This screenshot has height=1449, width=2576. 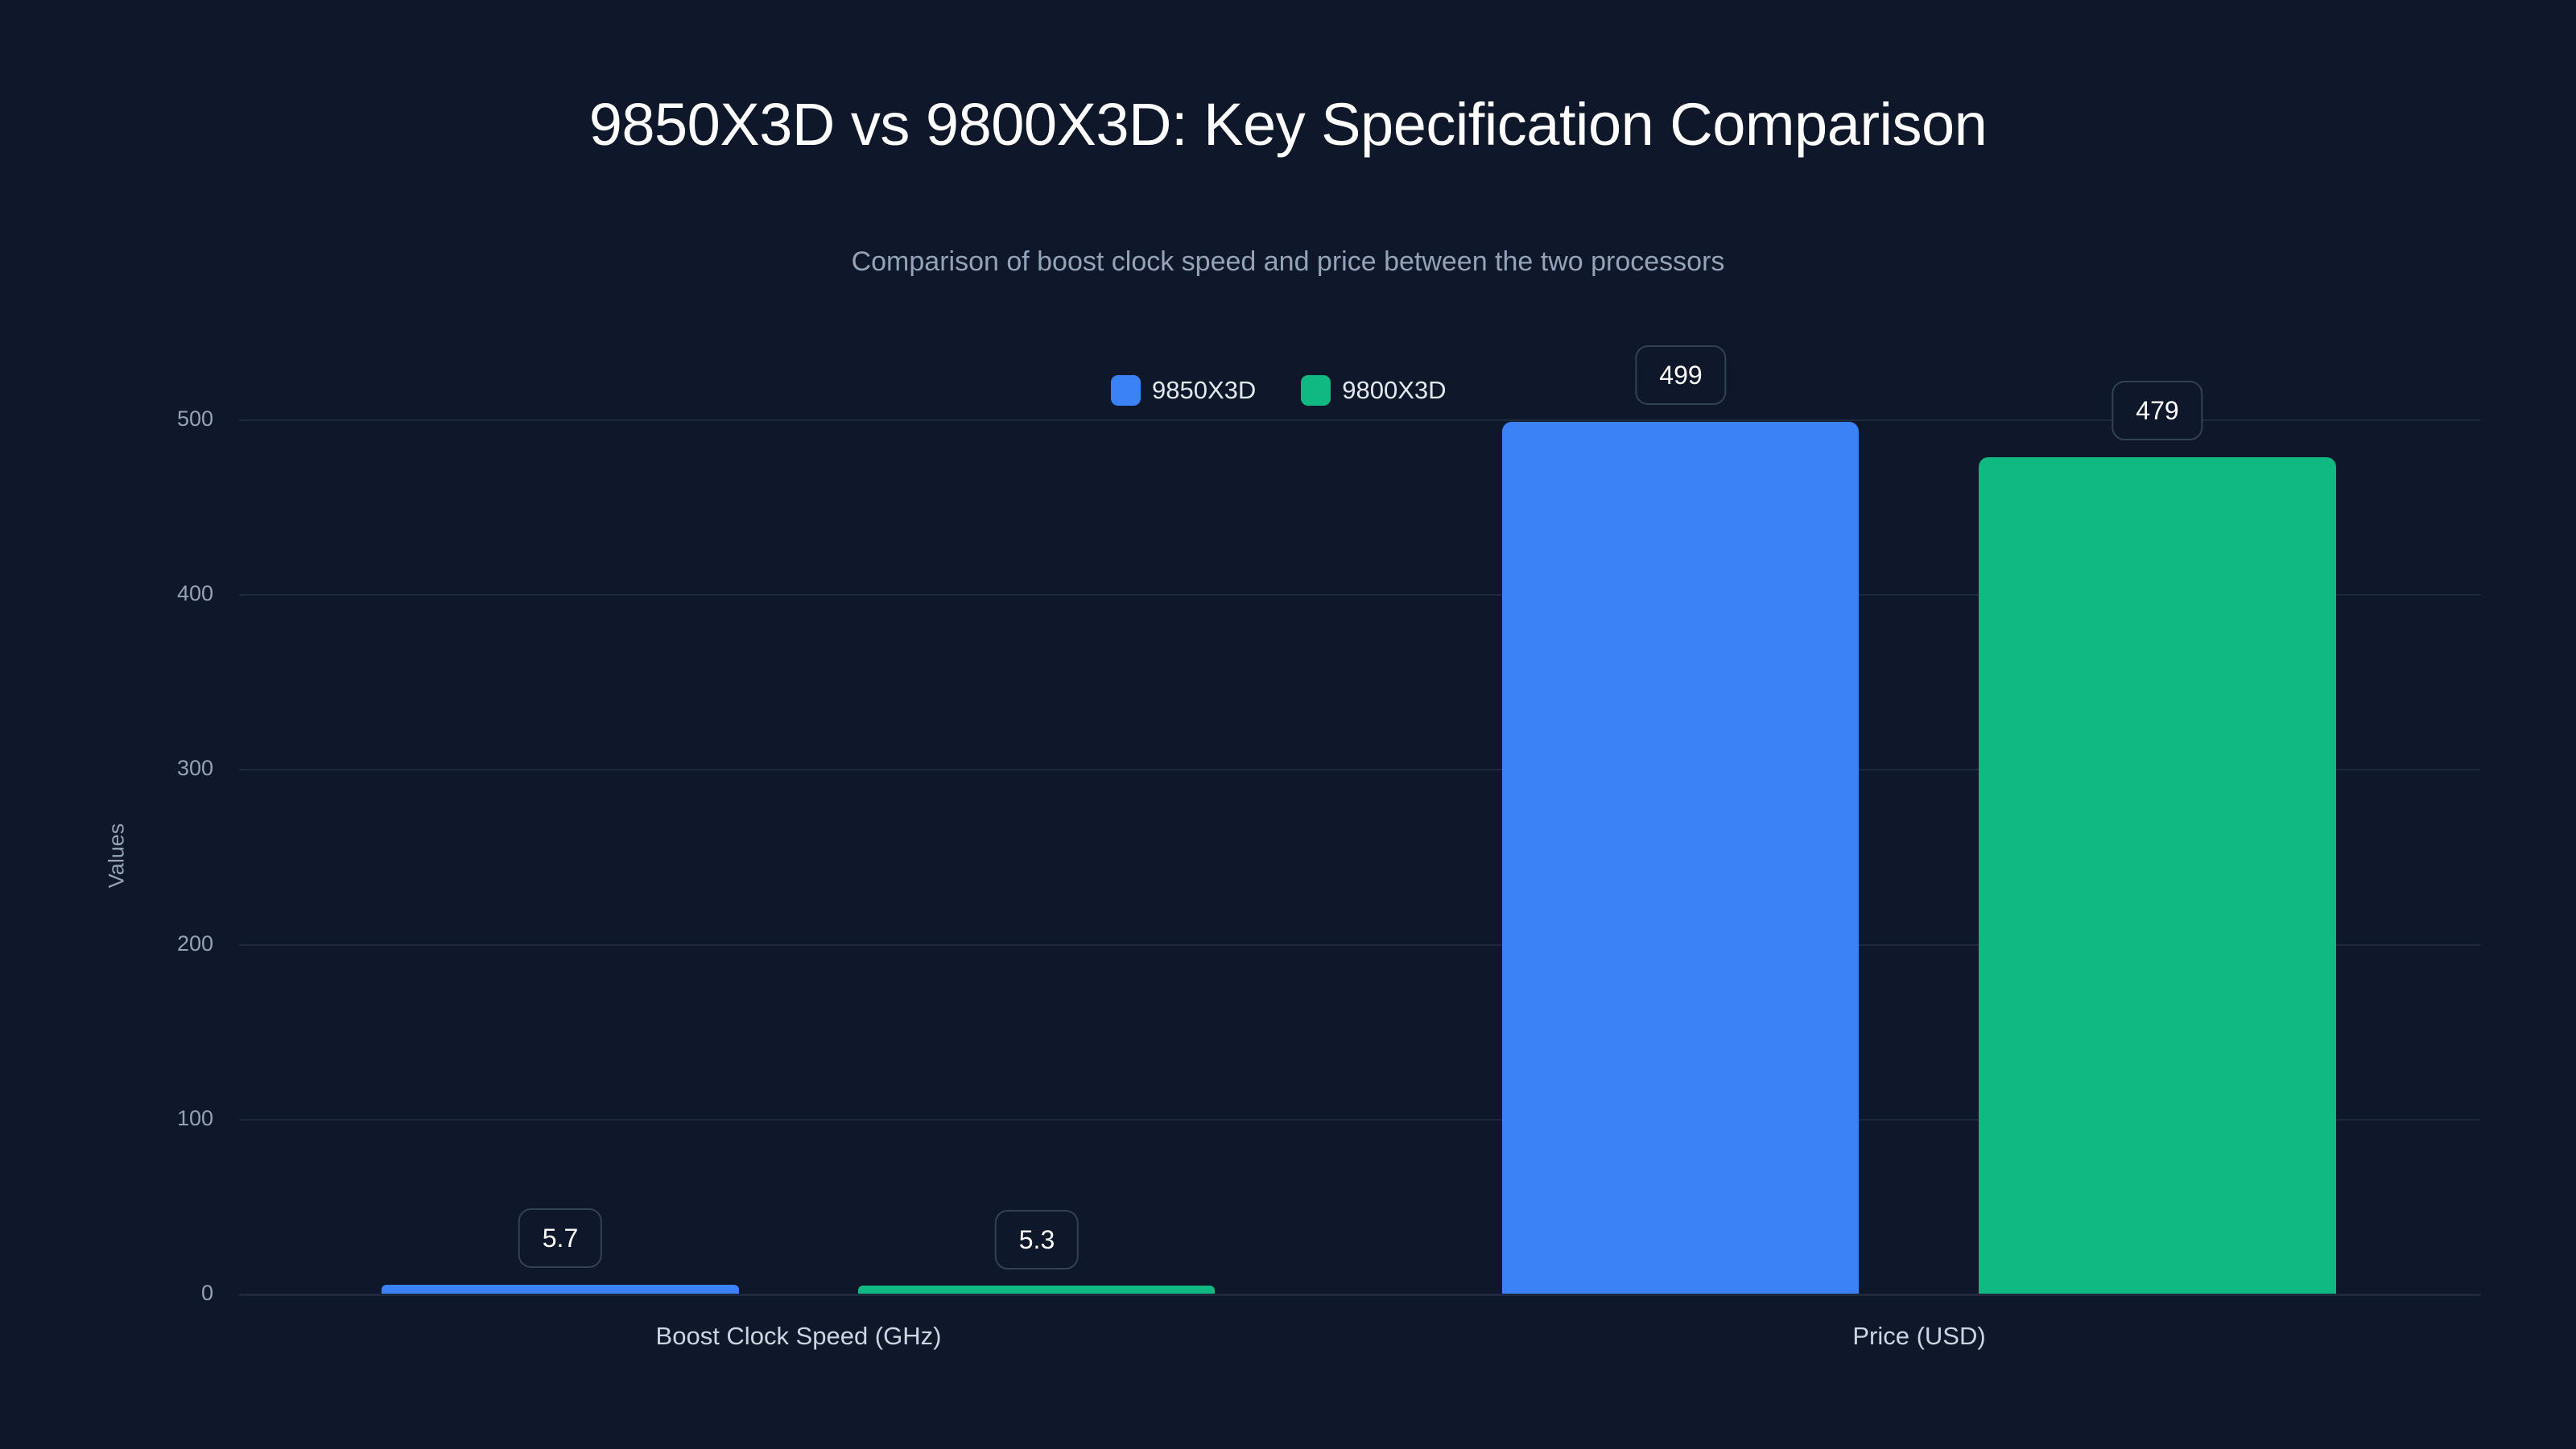 I want to click on x-tick-boost-clock: Boost Clock Speed (GHz), so click(x=798, y=1336).